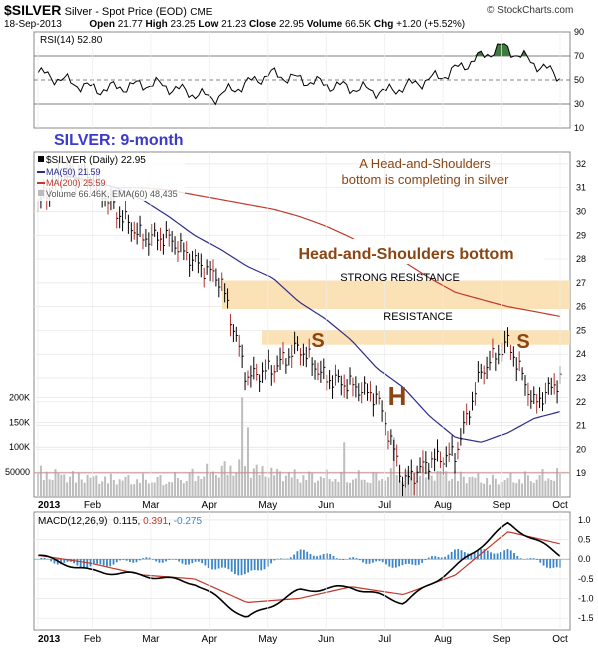 The width and height of the screenshot is (598, 658). What do you see at coordinates (581, 283) in the screenshot?
I see `price-tick-5: 27` at bounding box center [581, 283].